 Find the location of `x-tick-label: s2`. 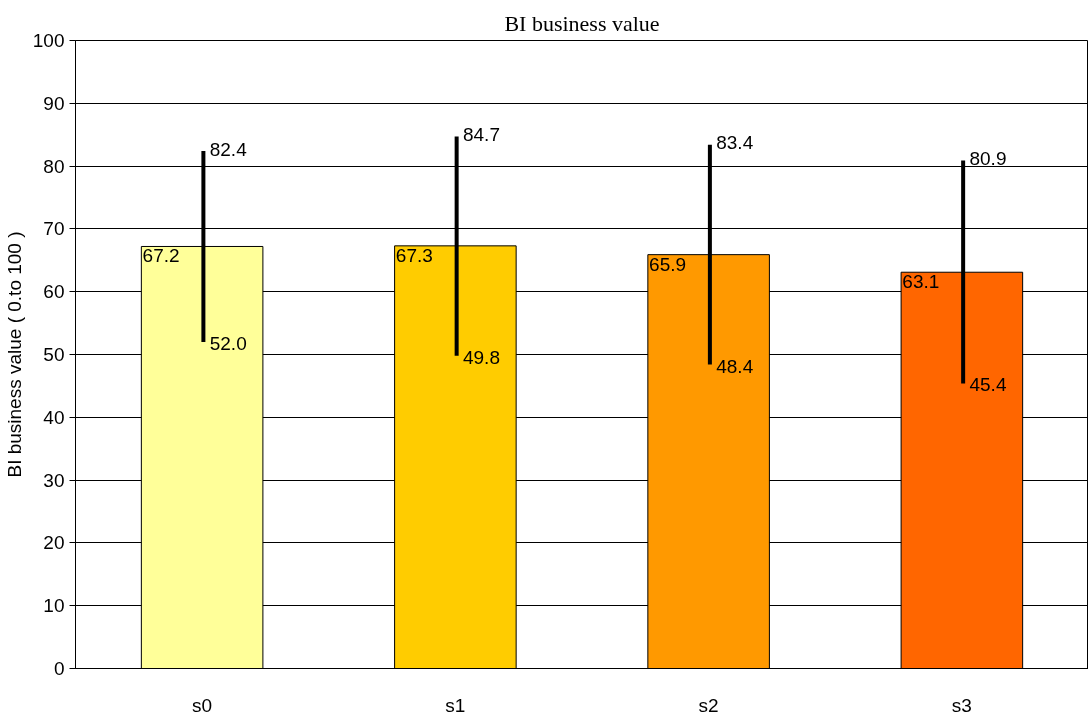

x-tick-label: s2 is located at coordinates (708, 705).